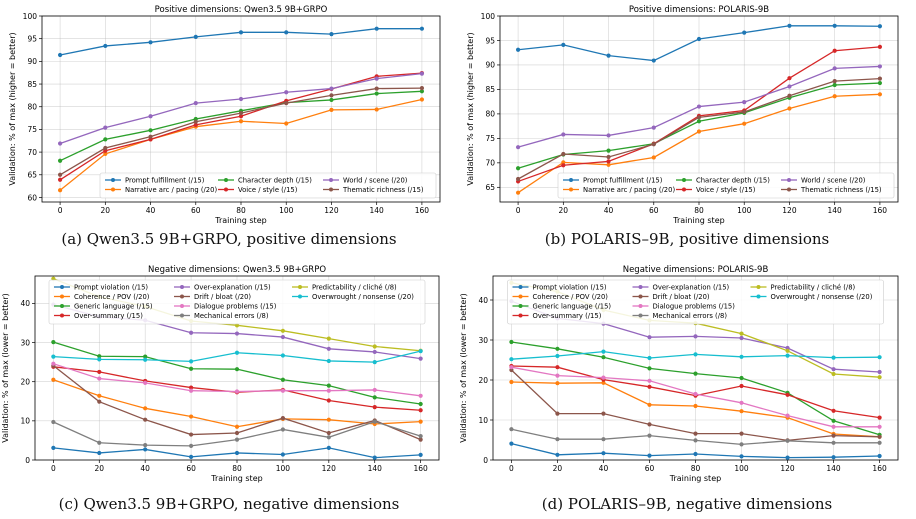 The image size is (916, 519). Describe the element at coordinates (695, 302) in the screenshot. I see `chart-d-legend` at that location.